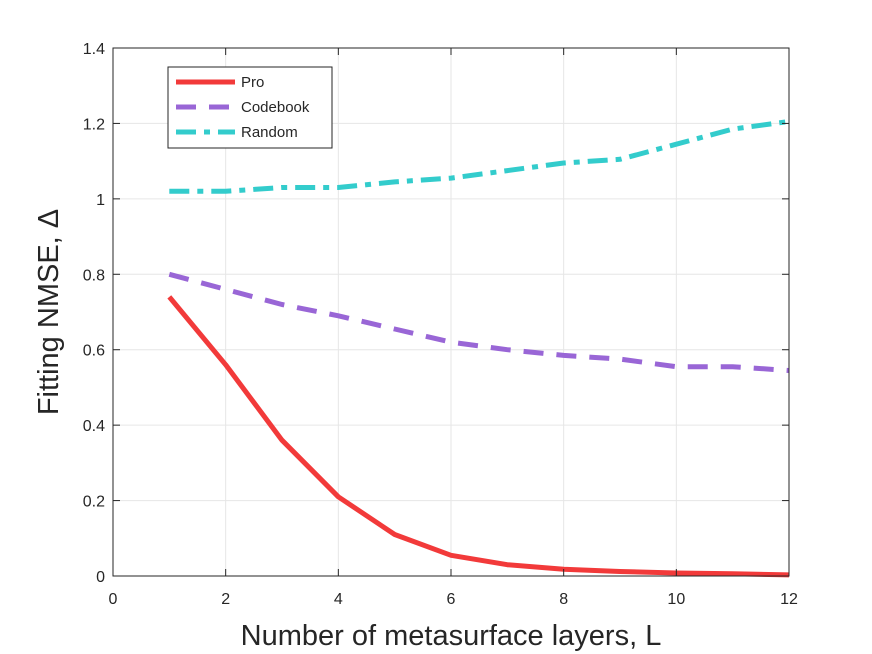 The image size is (872, 654). Describe the element at coordinates (49, 312) in the screenshot. I see `y-axis-title: Fitting NMSE, Δ` at that location.